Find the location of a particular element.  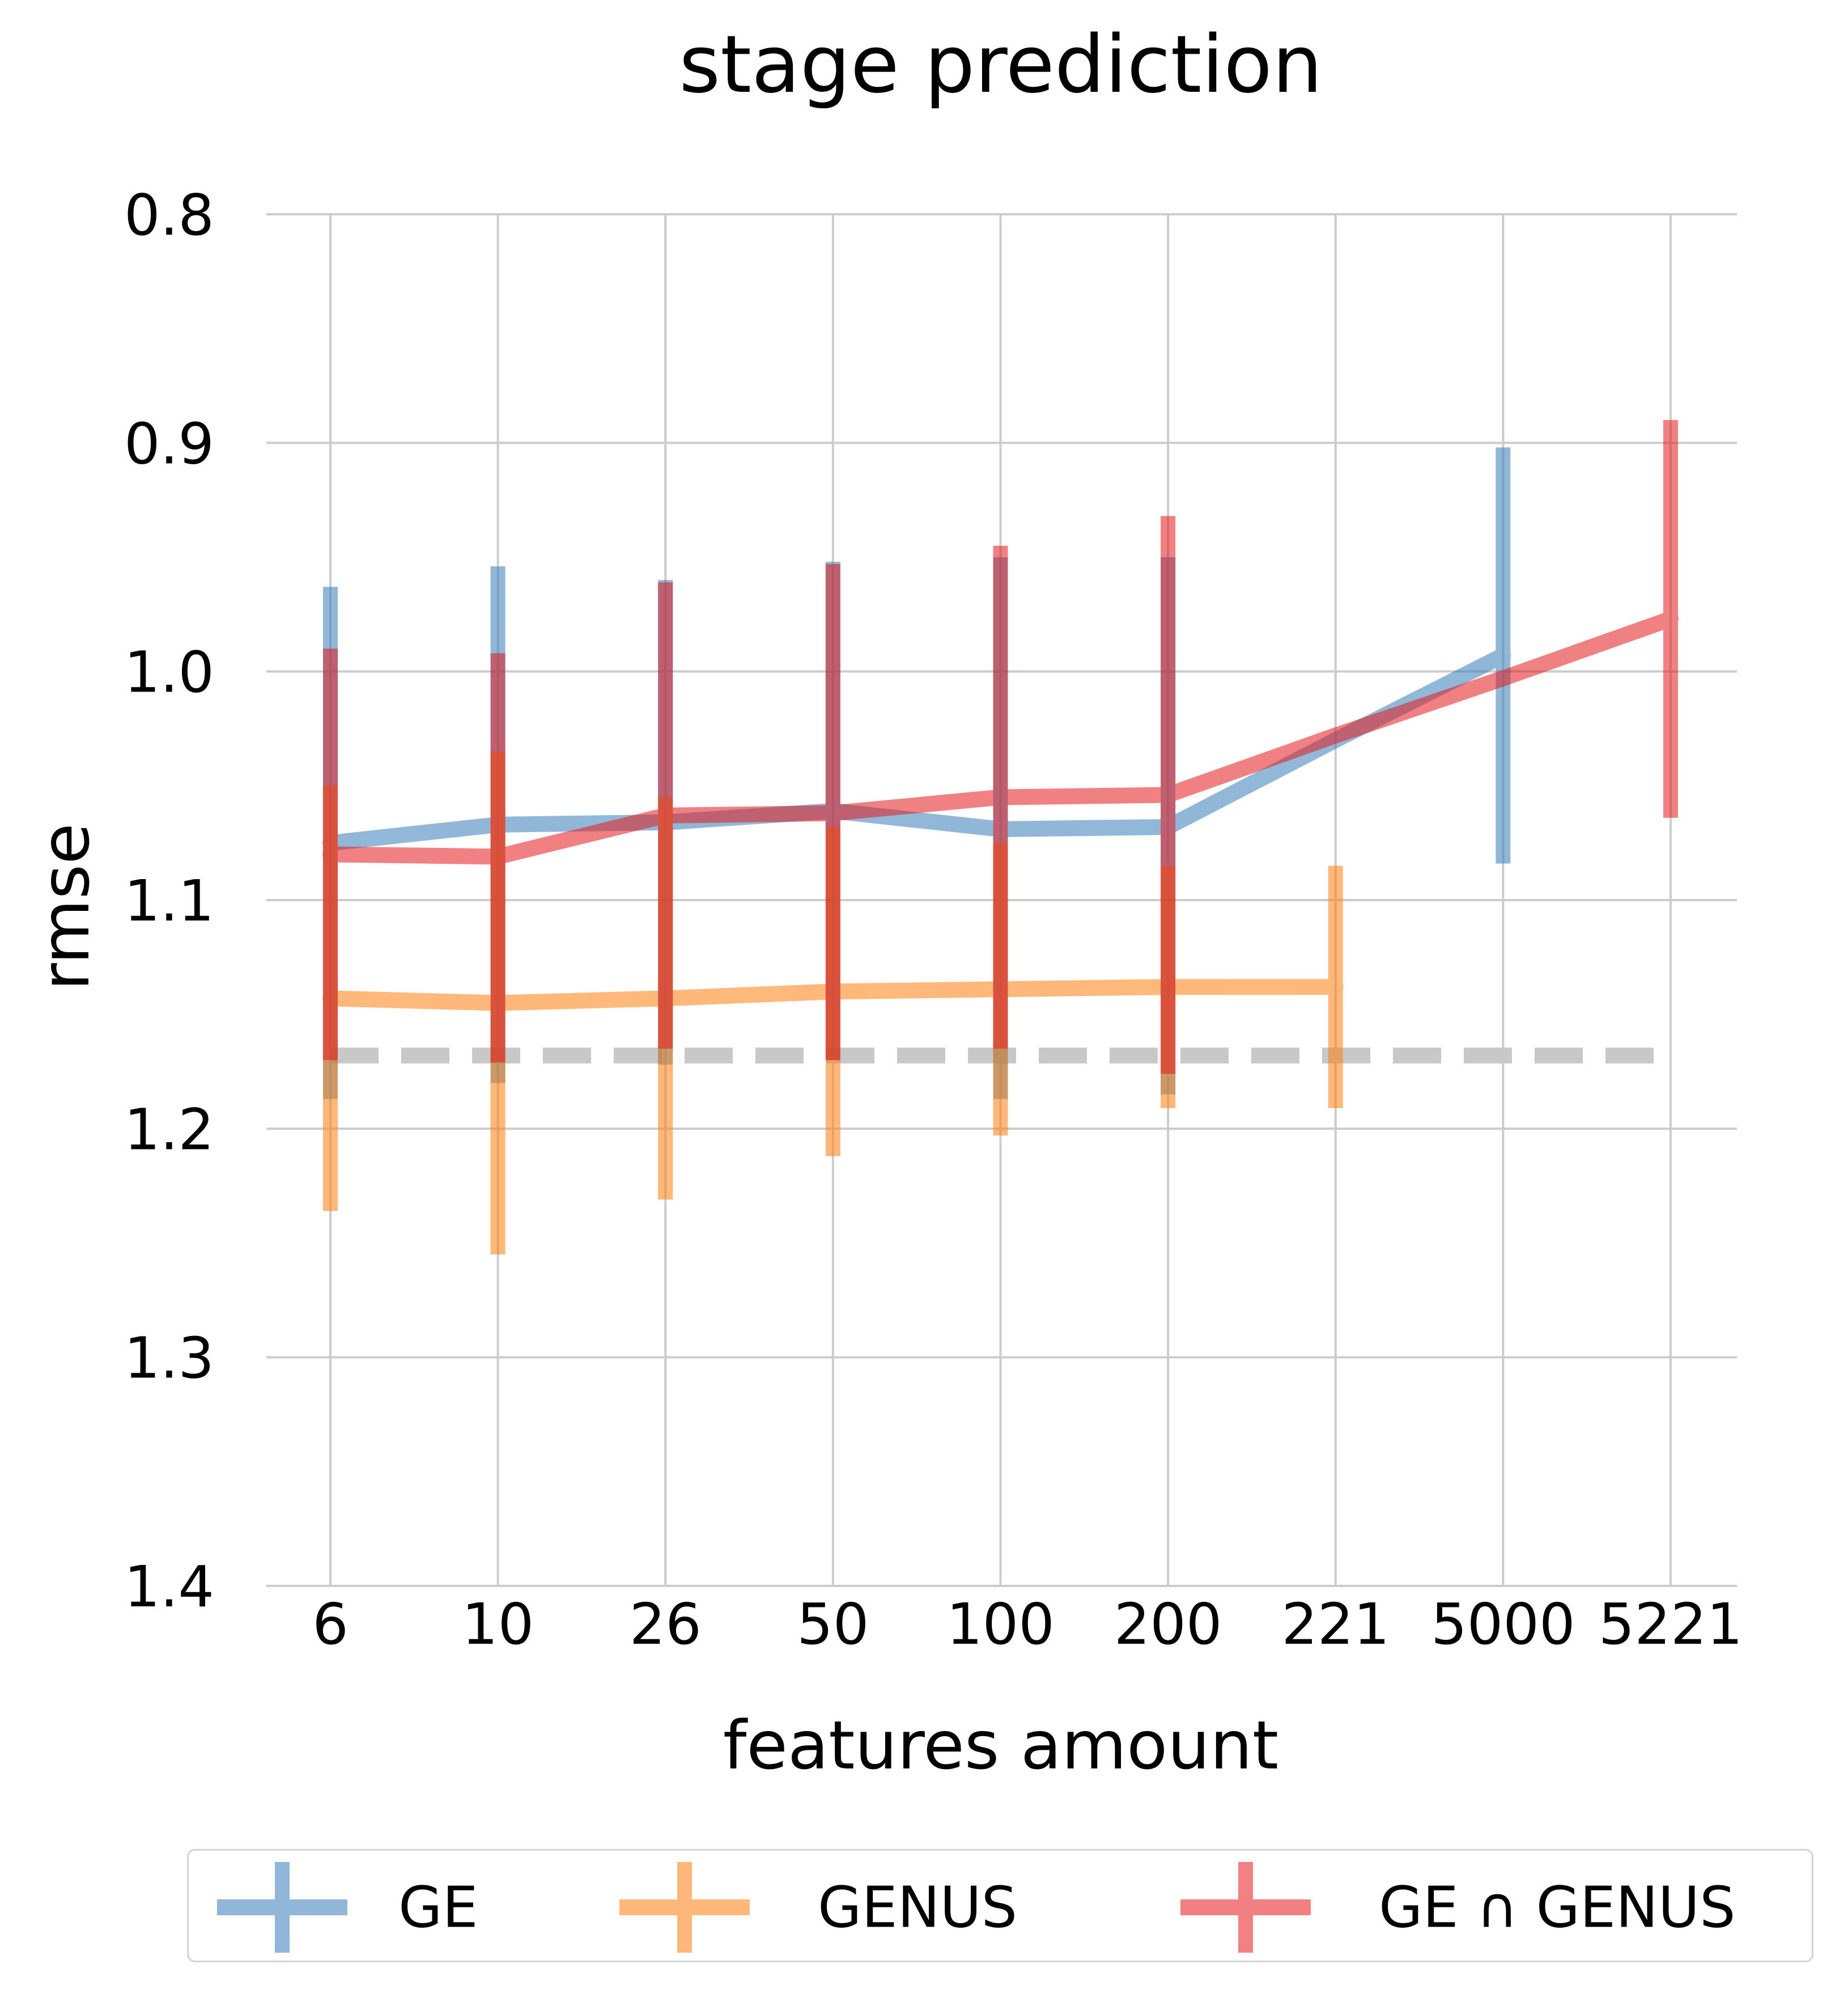

y-tick-label: 1.1 is located at coordinates (169, 901).